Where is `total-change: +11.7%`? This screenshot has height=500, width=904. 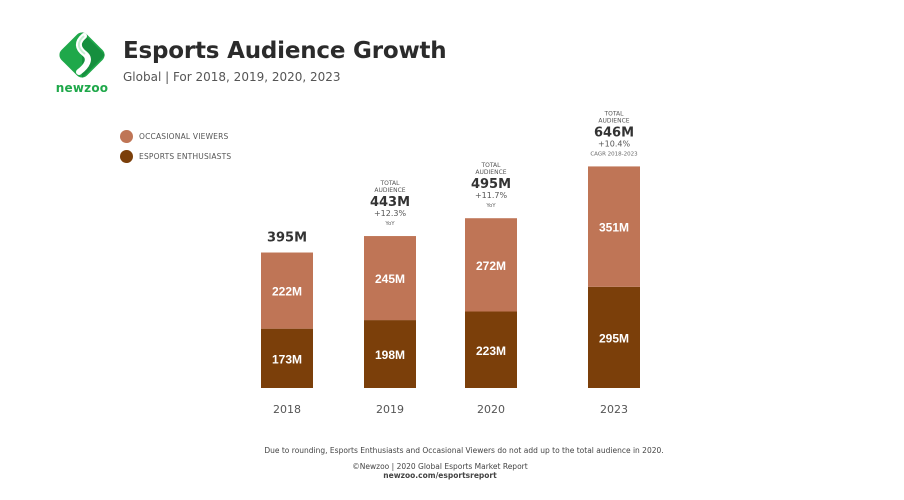 total-change: +11.7% is located at coordinates (491, 195).